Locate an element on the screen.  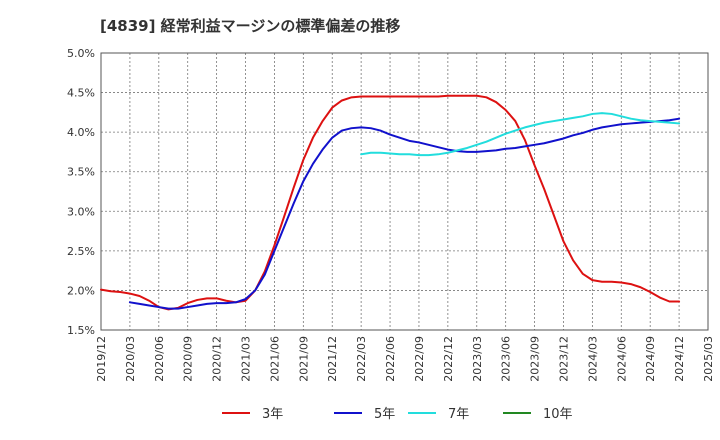
legend-label-1: 5年 is located at coordinates (384, 414).